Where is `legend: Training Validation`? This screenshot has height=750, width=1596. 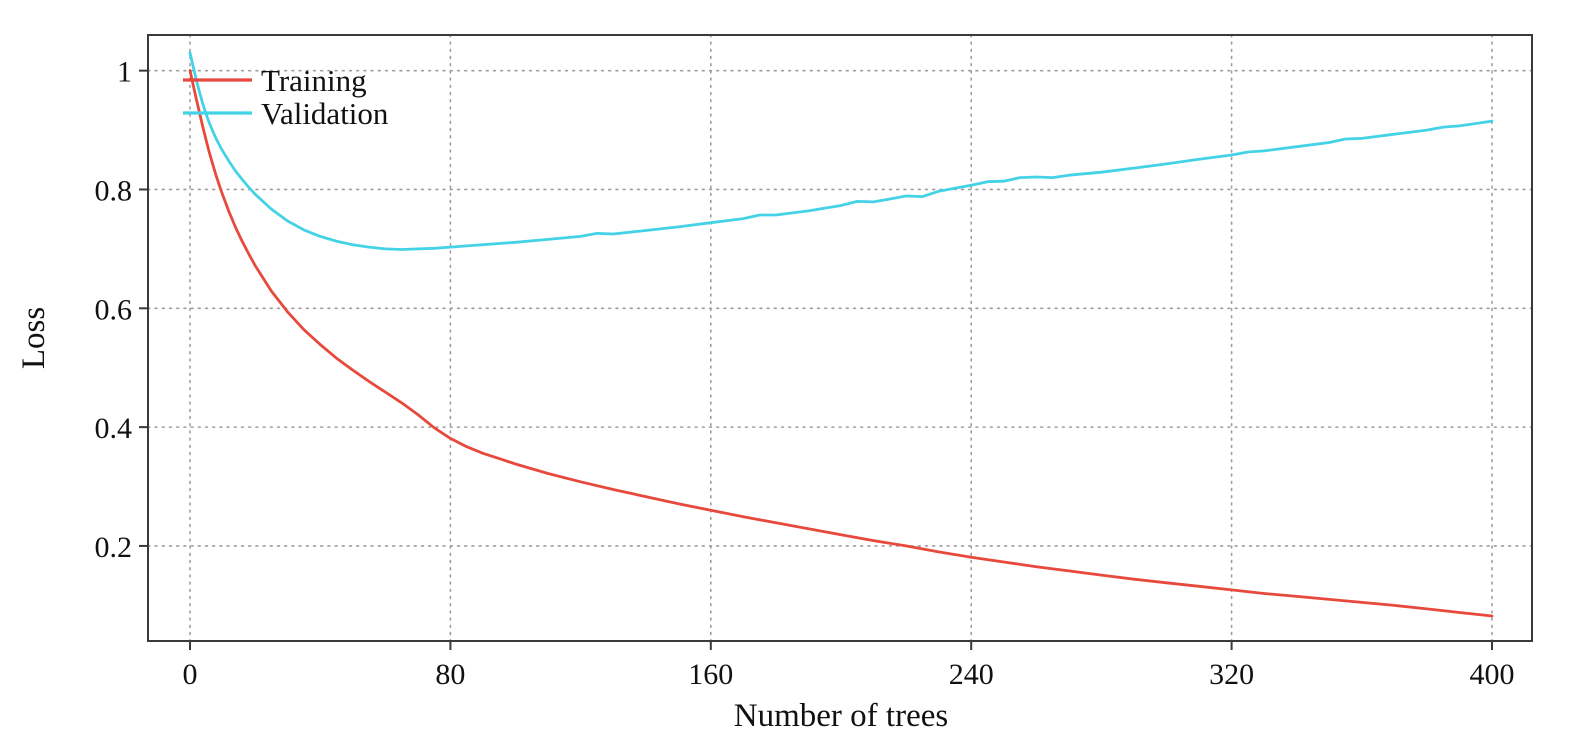 legend: Training Validation is located at coordinates (286, 97).